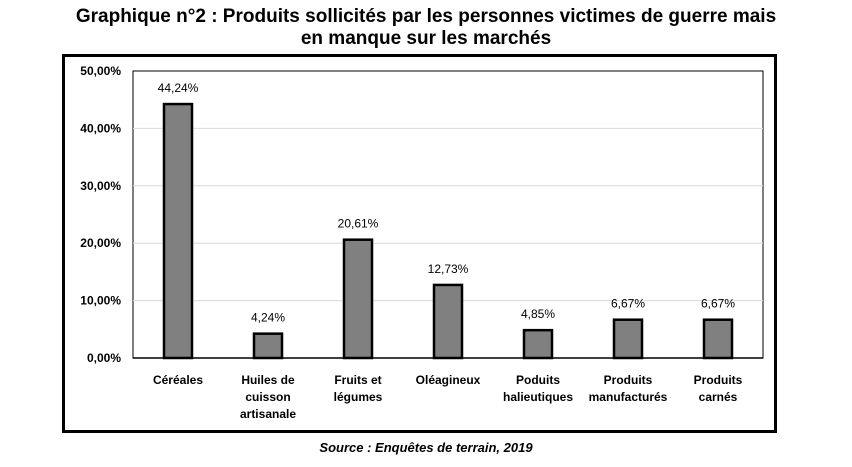 The height and width of the screenshot is (467, 852). What do you see at coordinates (100, 71) in the screenshot?
I see `y-tick-label: 50,00%` at bounding box center [100, 71].